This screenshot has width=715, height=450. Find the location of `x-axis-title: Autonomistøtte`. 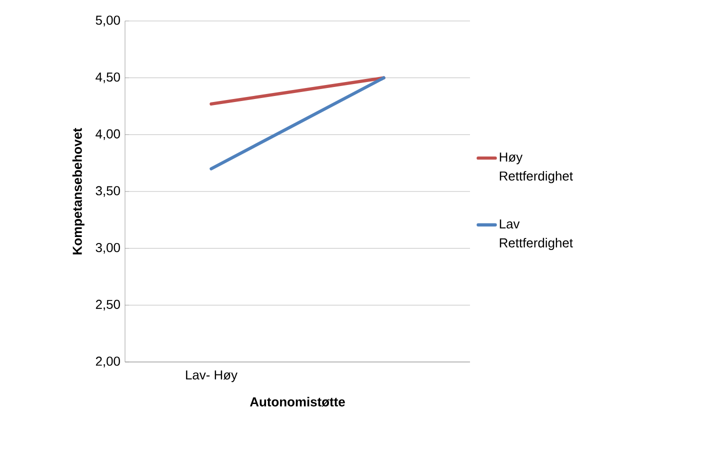

x-axis-title: Autonomistøtte is located at coordinates (297, 401).